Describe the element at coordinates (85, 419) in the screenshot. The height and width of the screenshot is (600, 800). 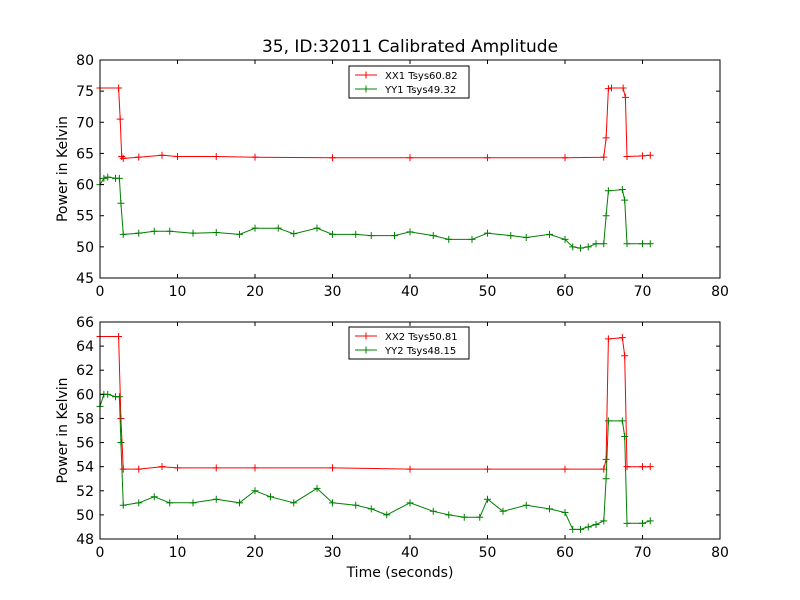
I see `y-tick-label: 58` at that location.